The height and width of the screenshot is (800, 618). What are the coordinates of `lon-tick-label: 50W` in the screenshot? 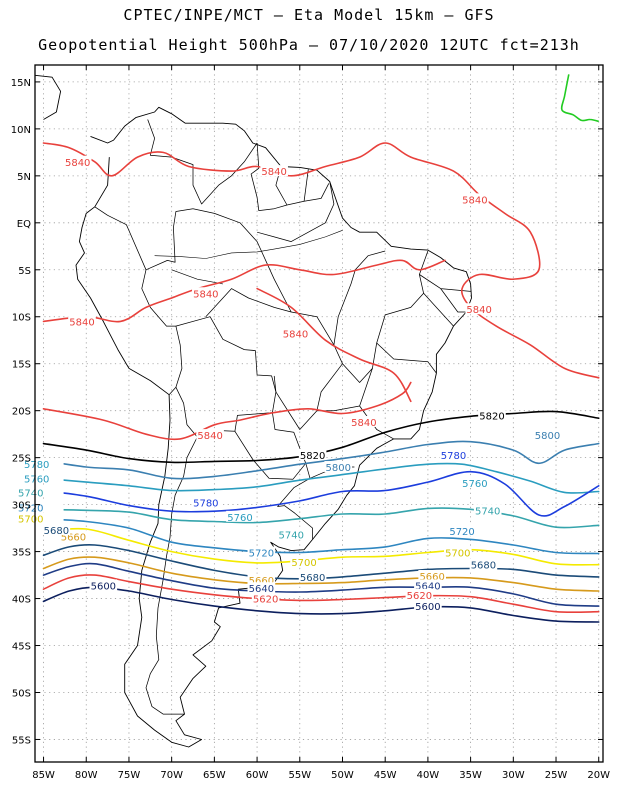 It's located at (342, 775).